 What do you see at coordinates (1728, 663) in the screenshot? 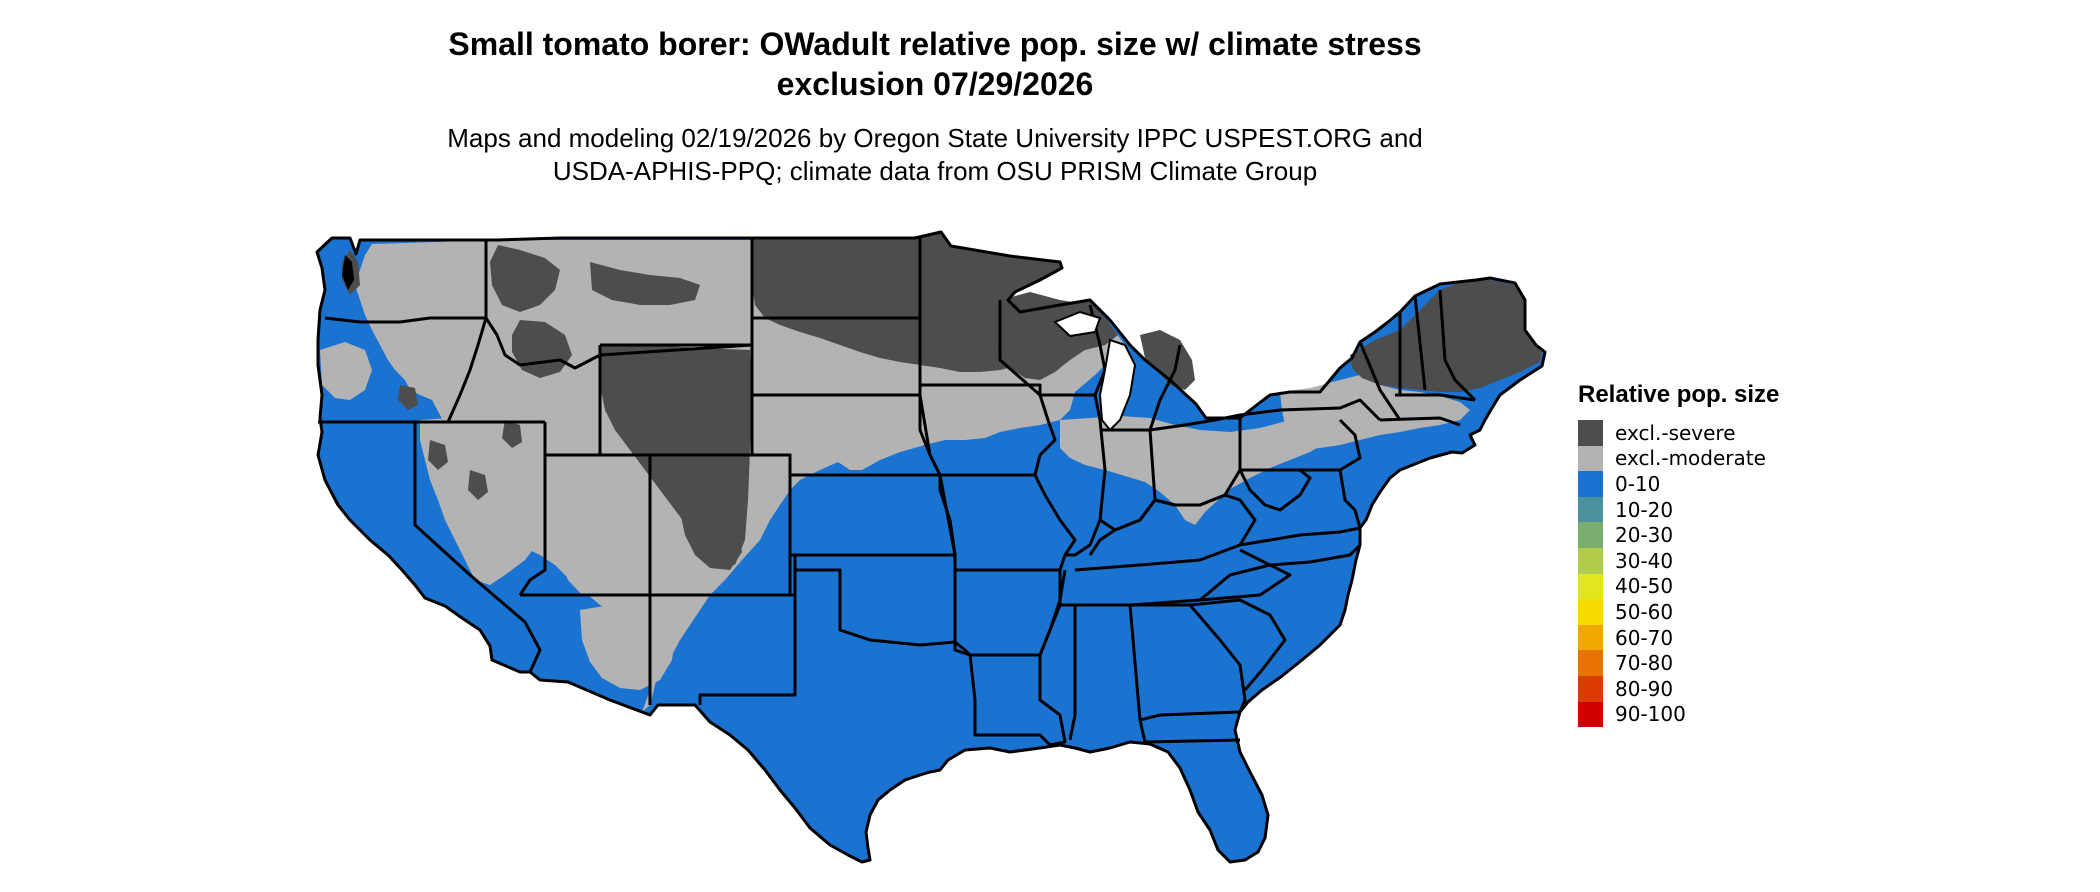
I see `legend-item: 70-80` at bounding box center [1728, 663].